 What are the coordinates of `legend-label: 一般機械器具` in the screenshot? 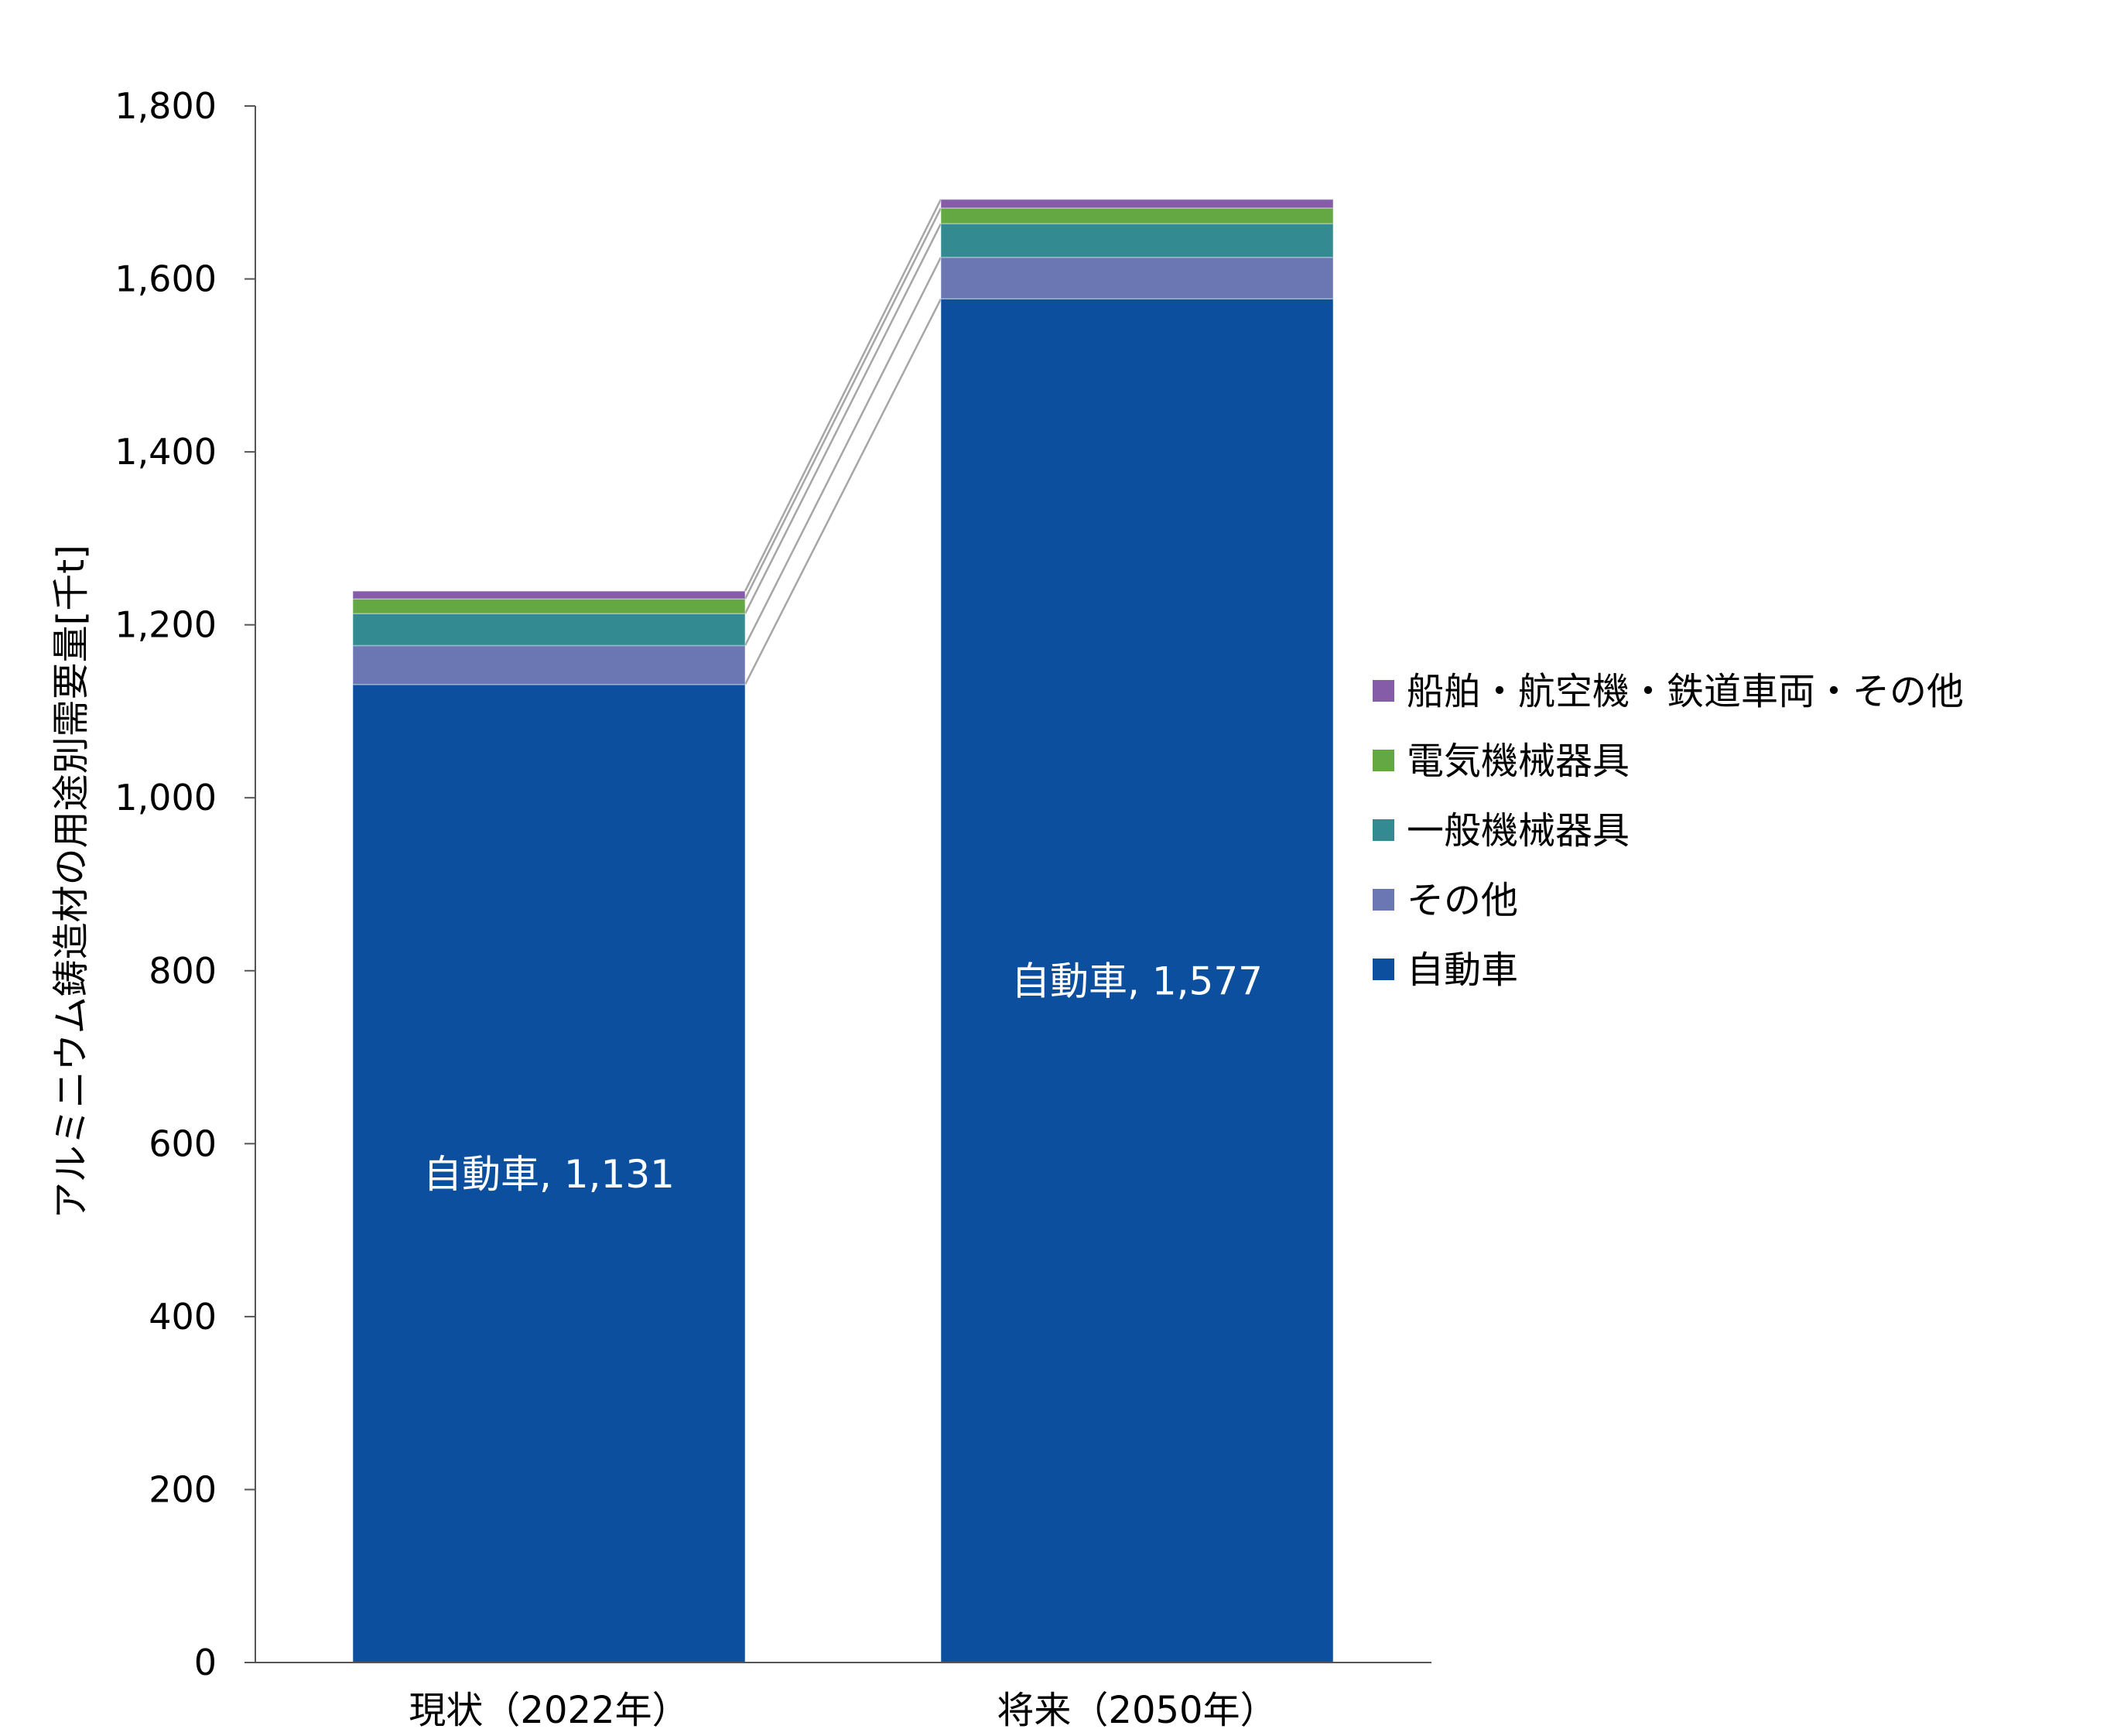 It's located at (1518, 831).